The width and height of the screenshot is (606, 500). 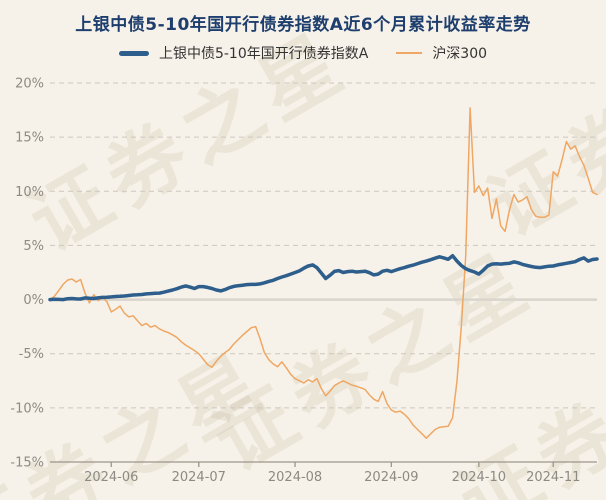 I want to click on series-line-fund, so click(x=323, y=277).